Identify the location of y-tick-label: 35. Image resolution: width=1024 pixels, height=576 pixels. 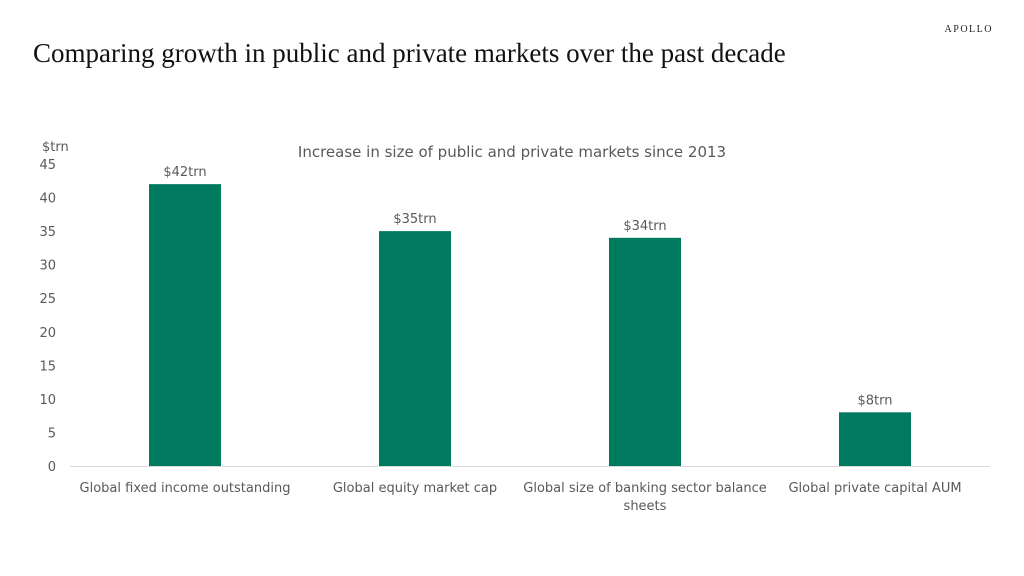
(47, 232).